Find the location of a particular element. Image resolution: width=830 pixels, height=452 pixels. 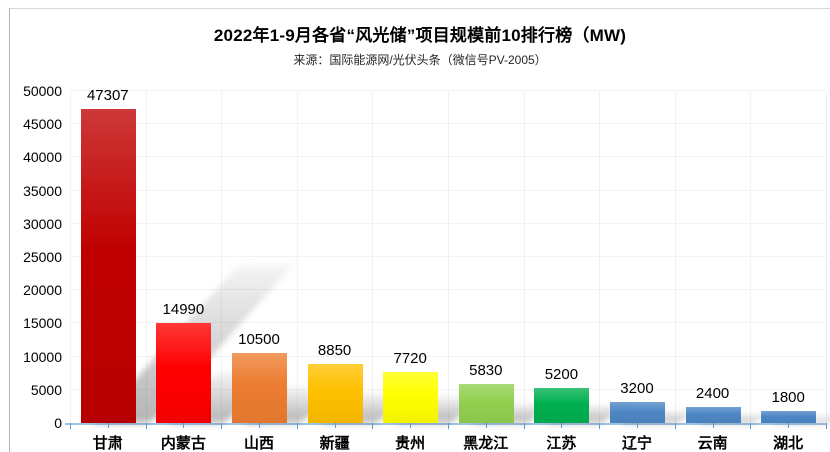

x-axis-line is located at coordinates (445, 424).